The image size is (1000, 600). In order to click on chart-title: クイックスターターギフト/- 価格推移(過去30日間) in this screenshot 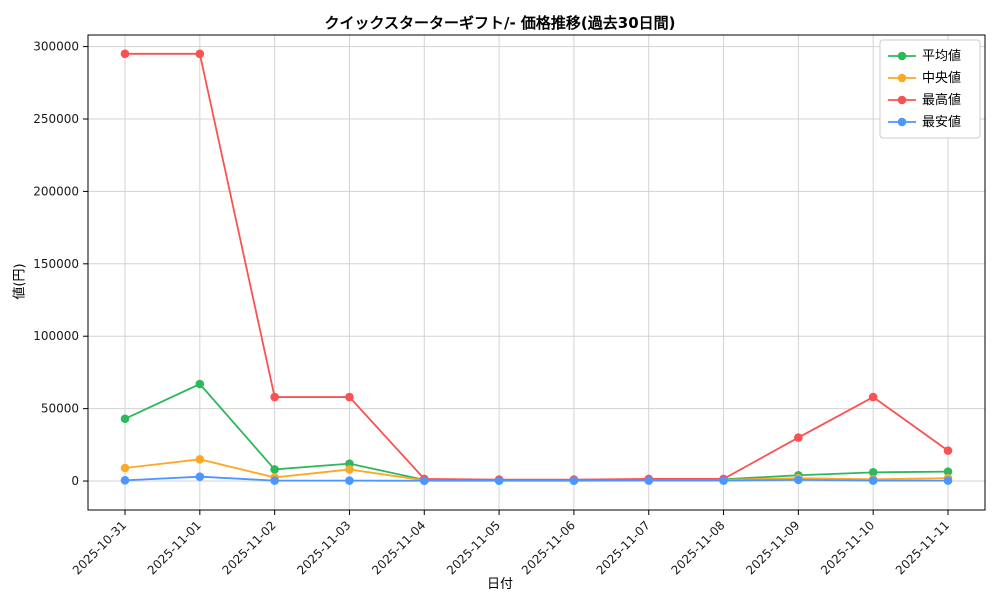, I will do `click(500, 23)`.